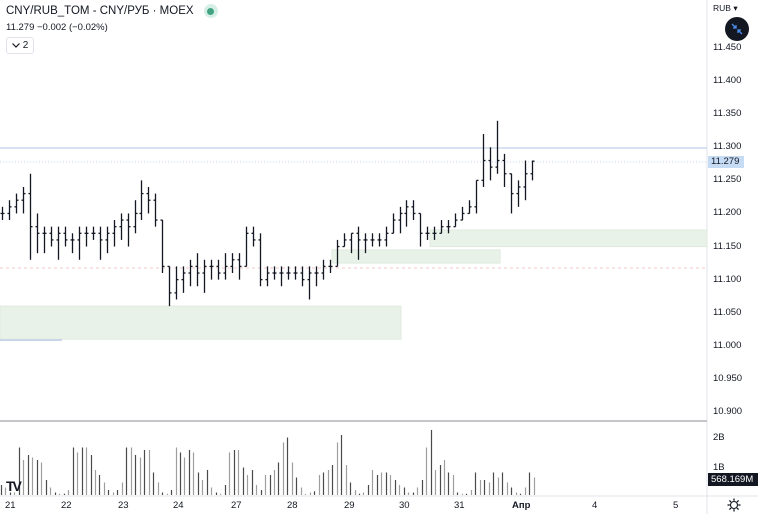 Image resolution: width=758 pixels, height=514 pixels. What do you see at coordinates (210, 11) in the screenshot?
I see `market-status-icon` at bounding box center [210, 11].